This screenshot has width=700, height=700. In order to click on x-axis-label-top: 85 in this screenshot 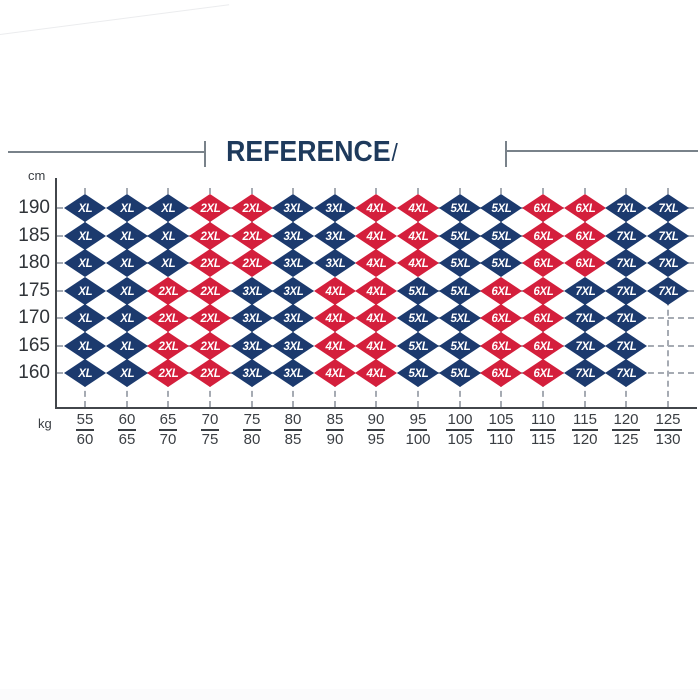, I will do `click(335, 421)`.